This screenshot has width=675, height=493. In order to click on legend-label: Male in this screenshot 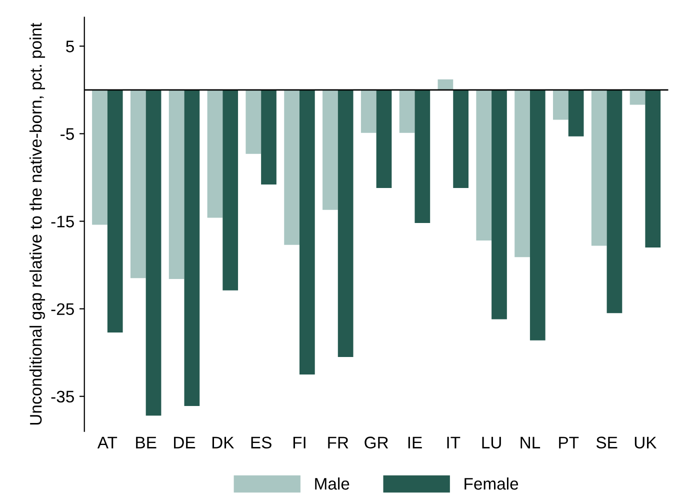, I will do `click(332, 483)`.